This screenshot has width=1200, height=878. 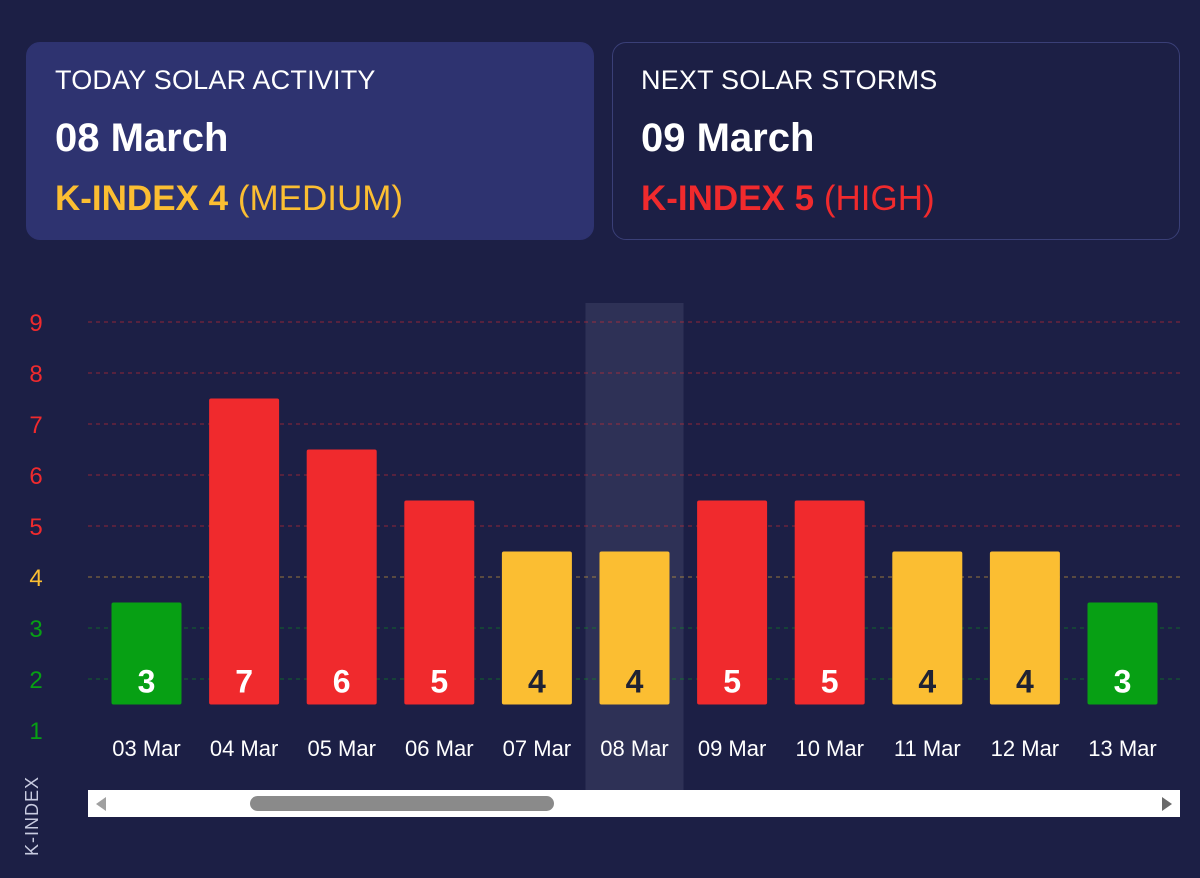 What do you see at coordinates (35, 323) in the screenshot?
I see `y-tick-label: 9` at bounding box center [35, 323].